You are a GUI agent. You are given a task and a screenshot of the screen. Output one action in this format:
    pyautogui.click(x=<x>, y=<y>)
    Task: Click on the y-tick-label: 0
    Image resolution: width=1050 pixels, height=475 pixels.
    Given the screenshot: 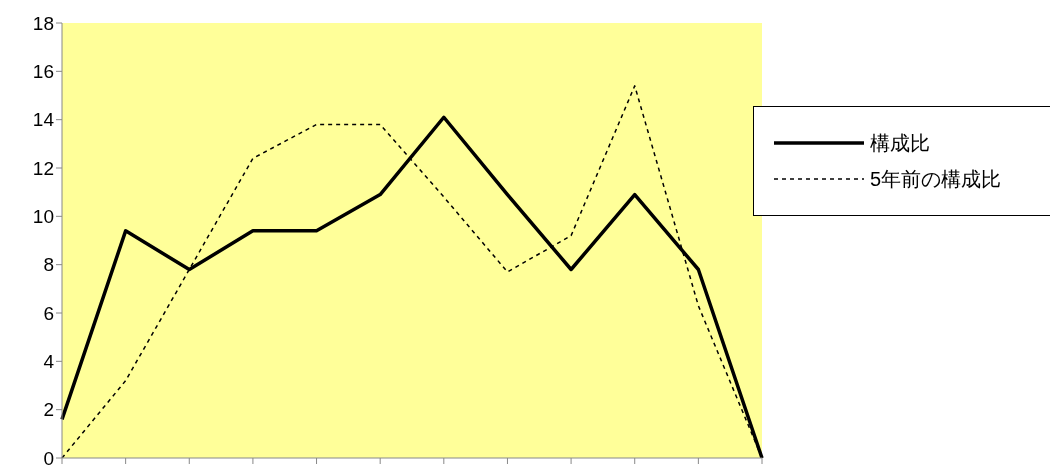 What is the action you would take?
    pyautogui.click(x=48, y=458)
    